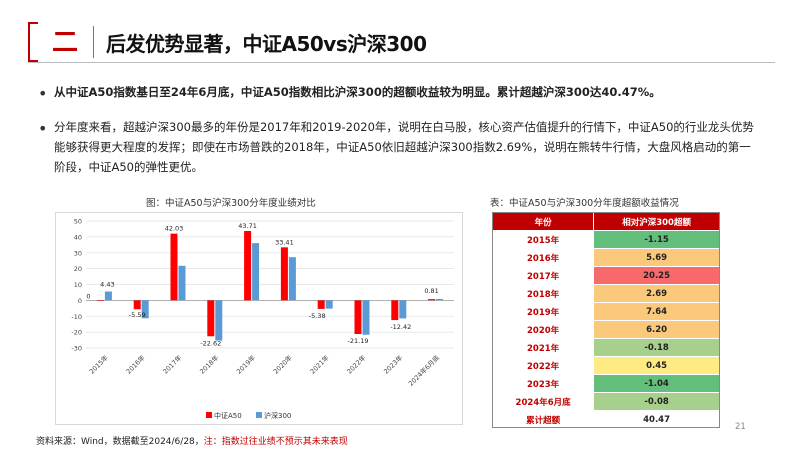  I want to click on data-label: 0.81, so click(431, 291).